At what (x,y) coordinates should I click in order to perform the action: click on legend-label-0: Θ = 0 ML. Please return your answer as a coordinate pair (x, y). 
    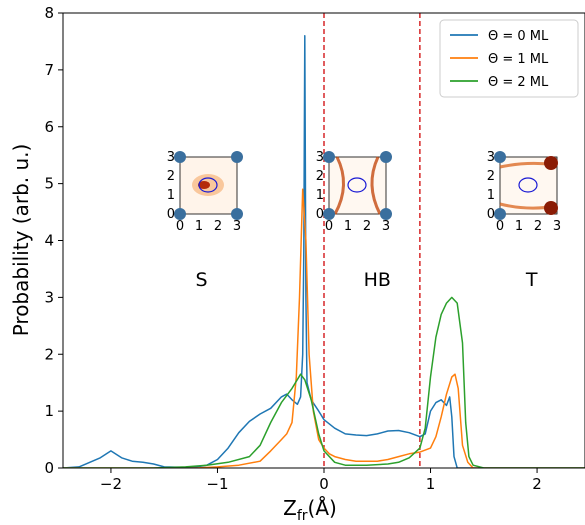
    Looking at the image, I should click on (518, 36).